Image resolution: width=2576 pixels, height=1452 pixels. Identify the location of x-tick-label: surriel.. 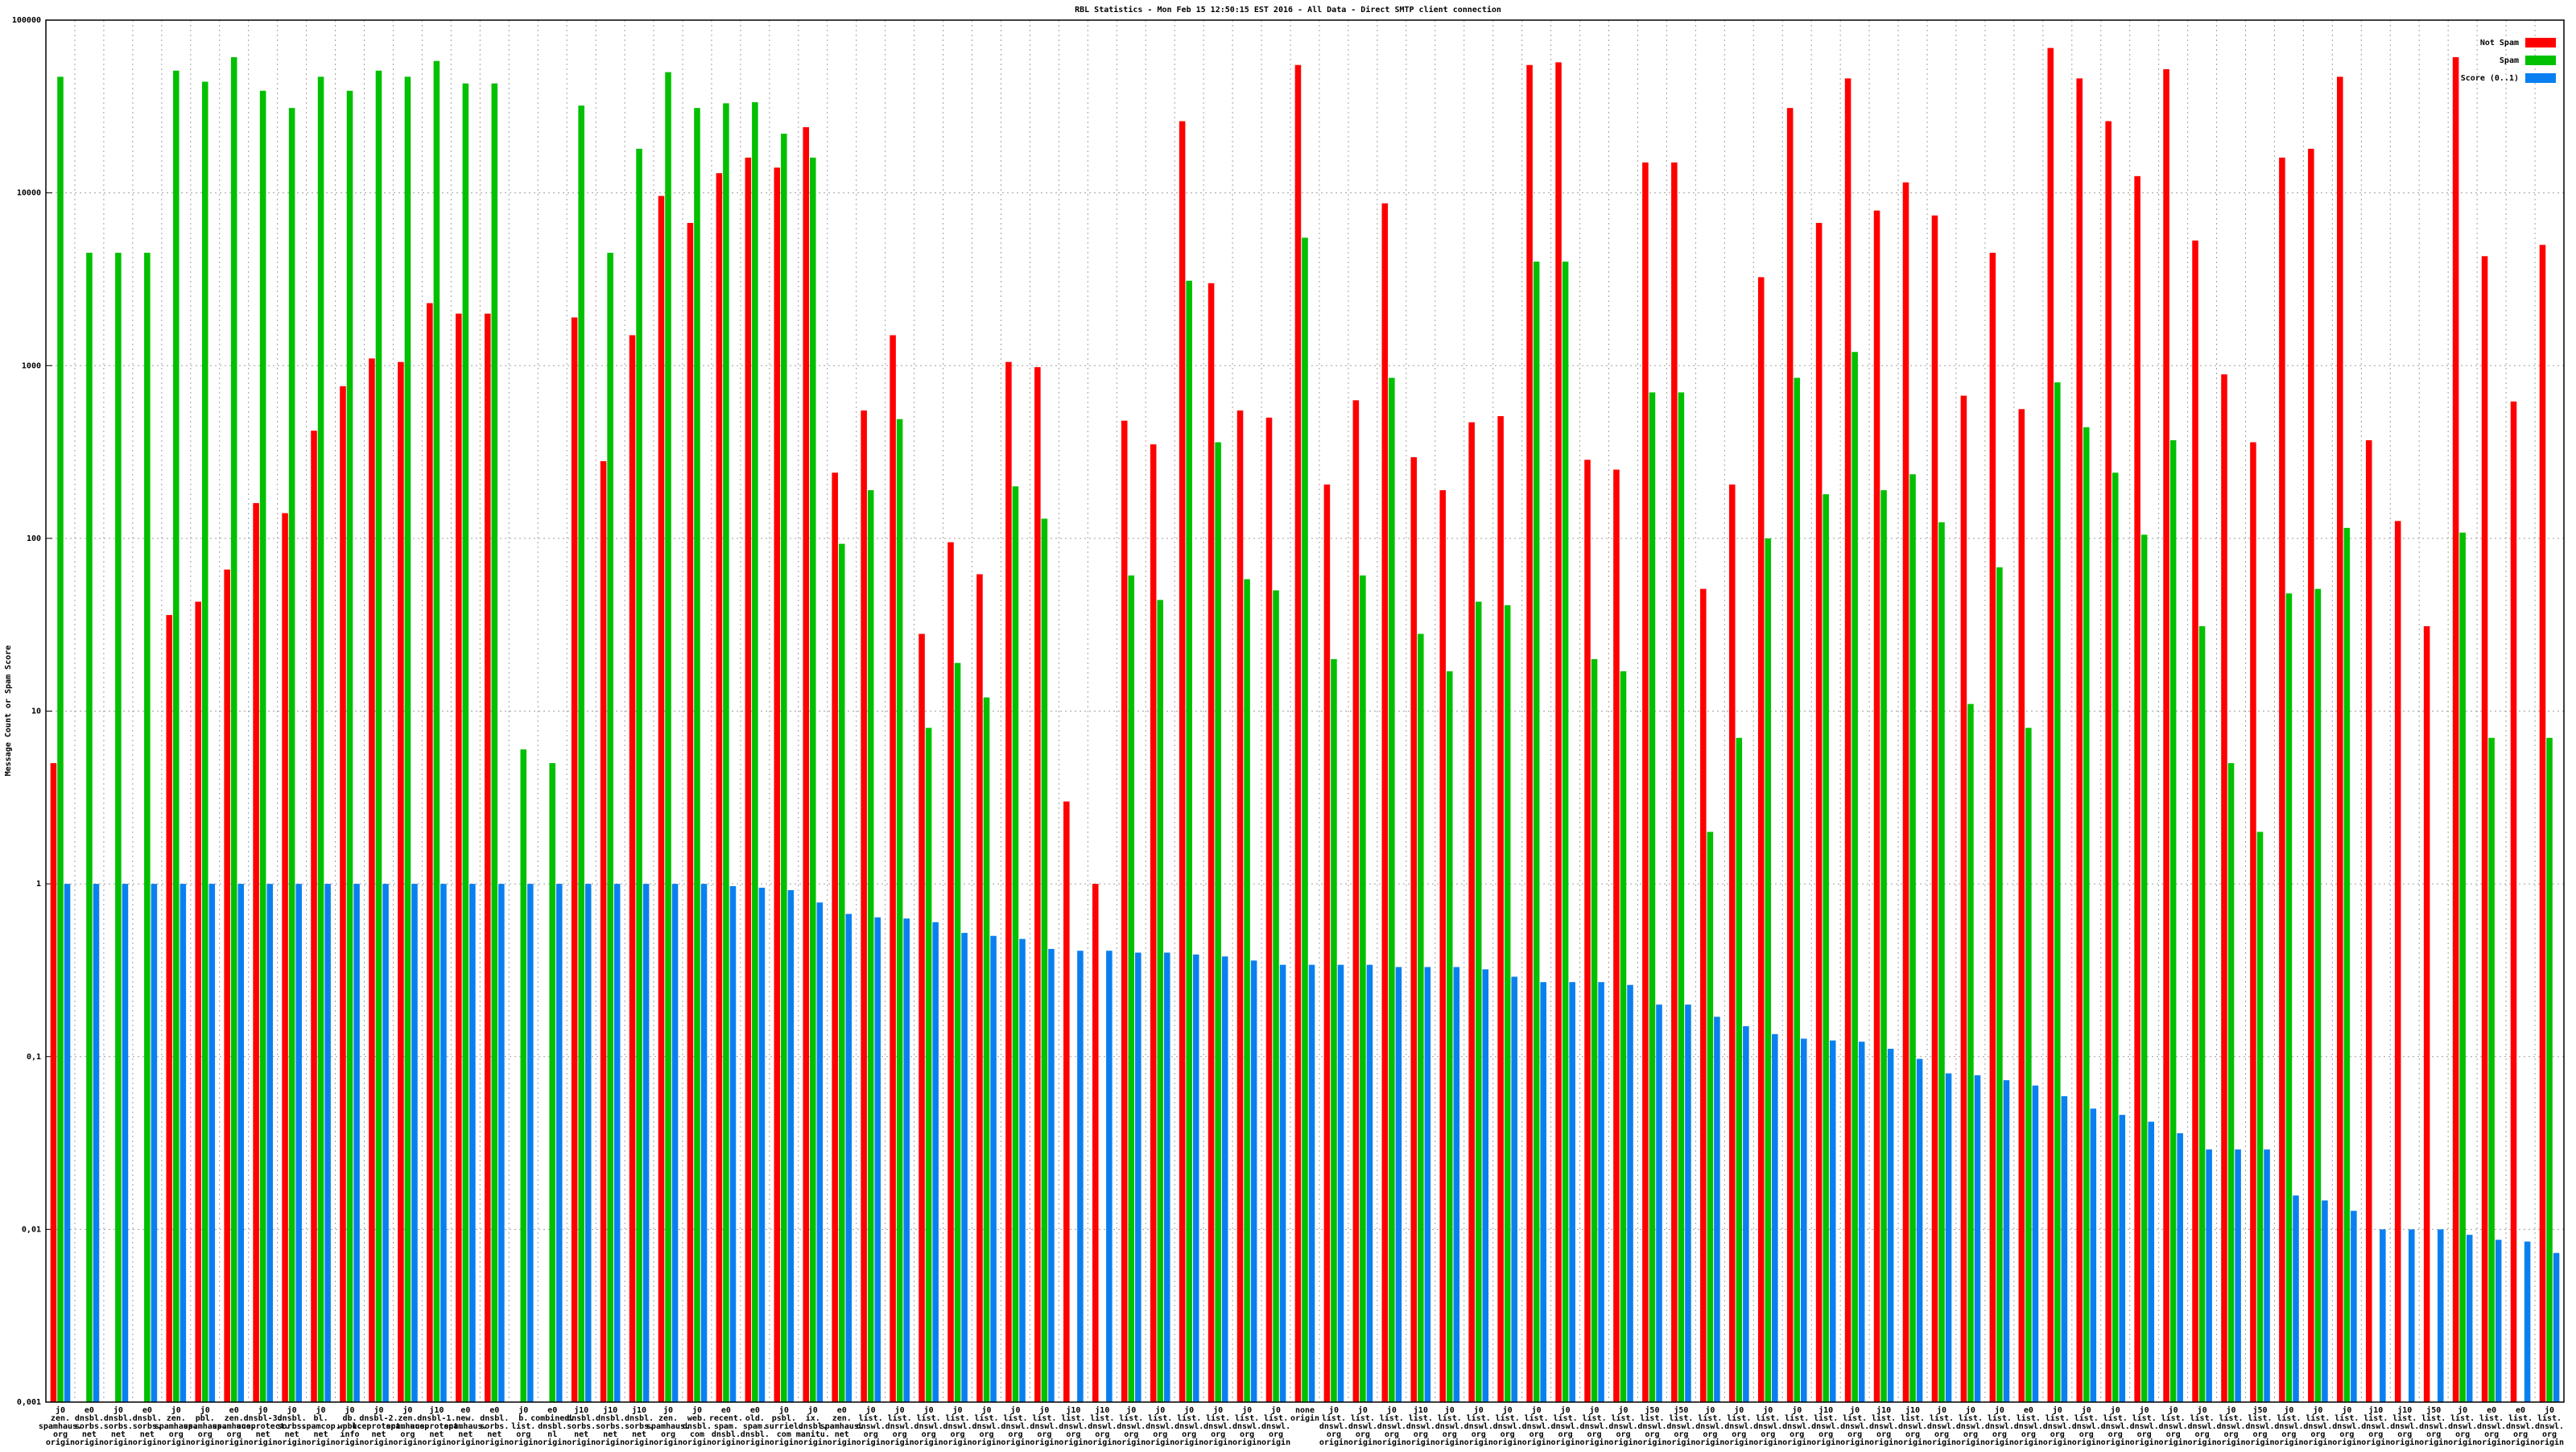
(784, 1426).